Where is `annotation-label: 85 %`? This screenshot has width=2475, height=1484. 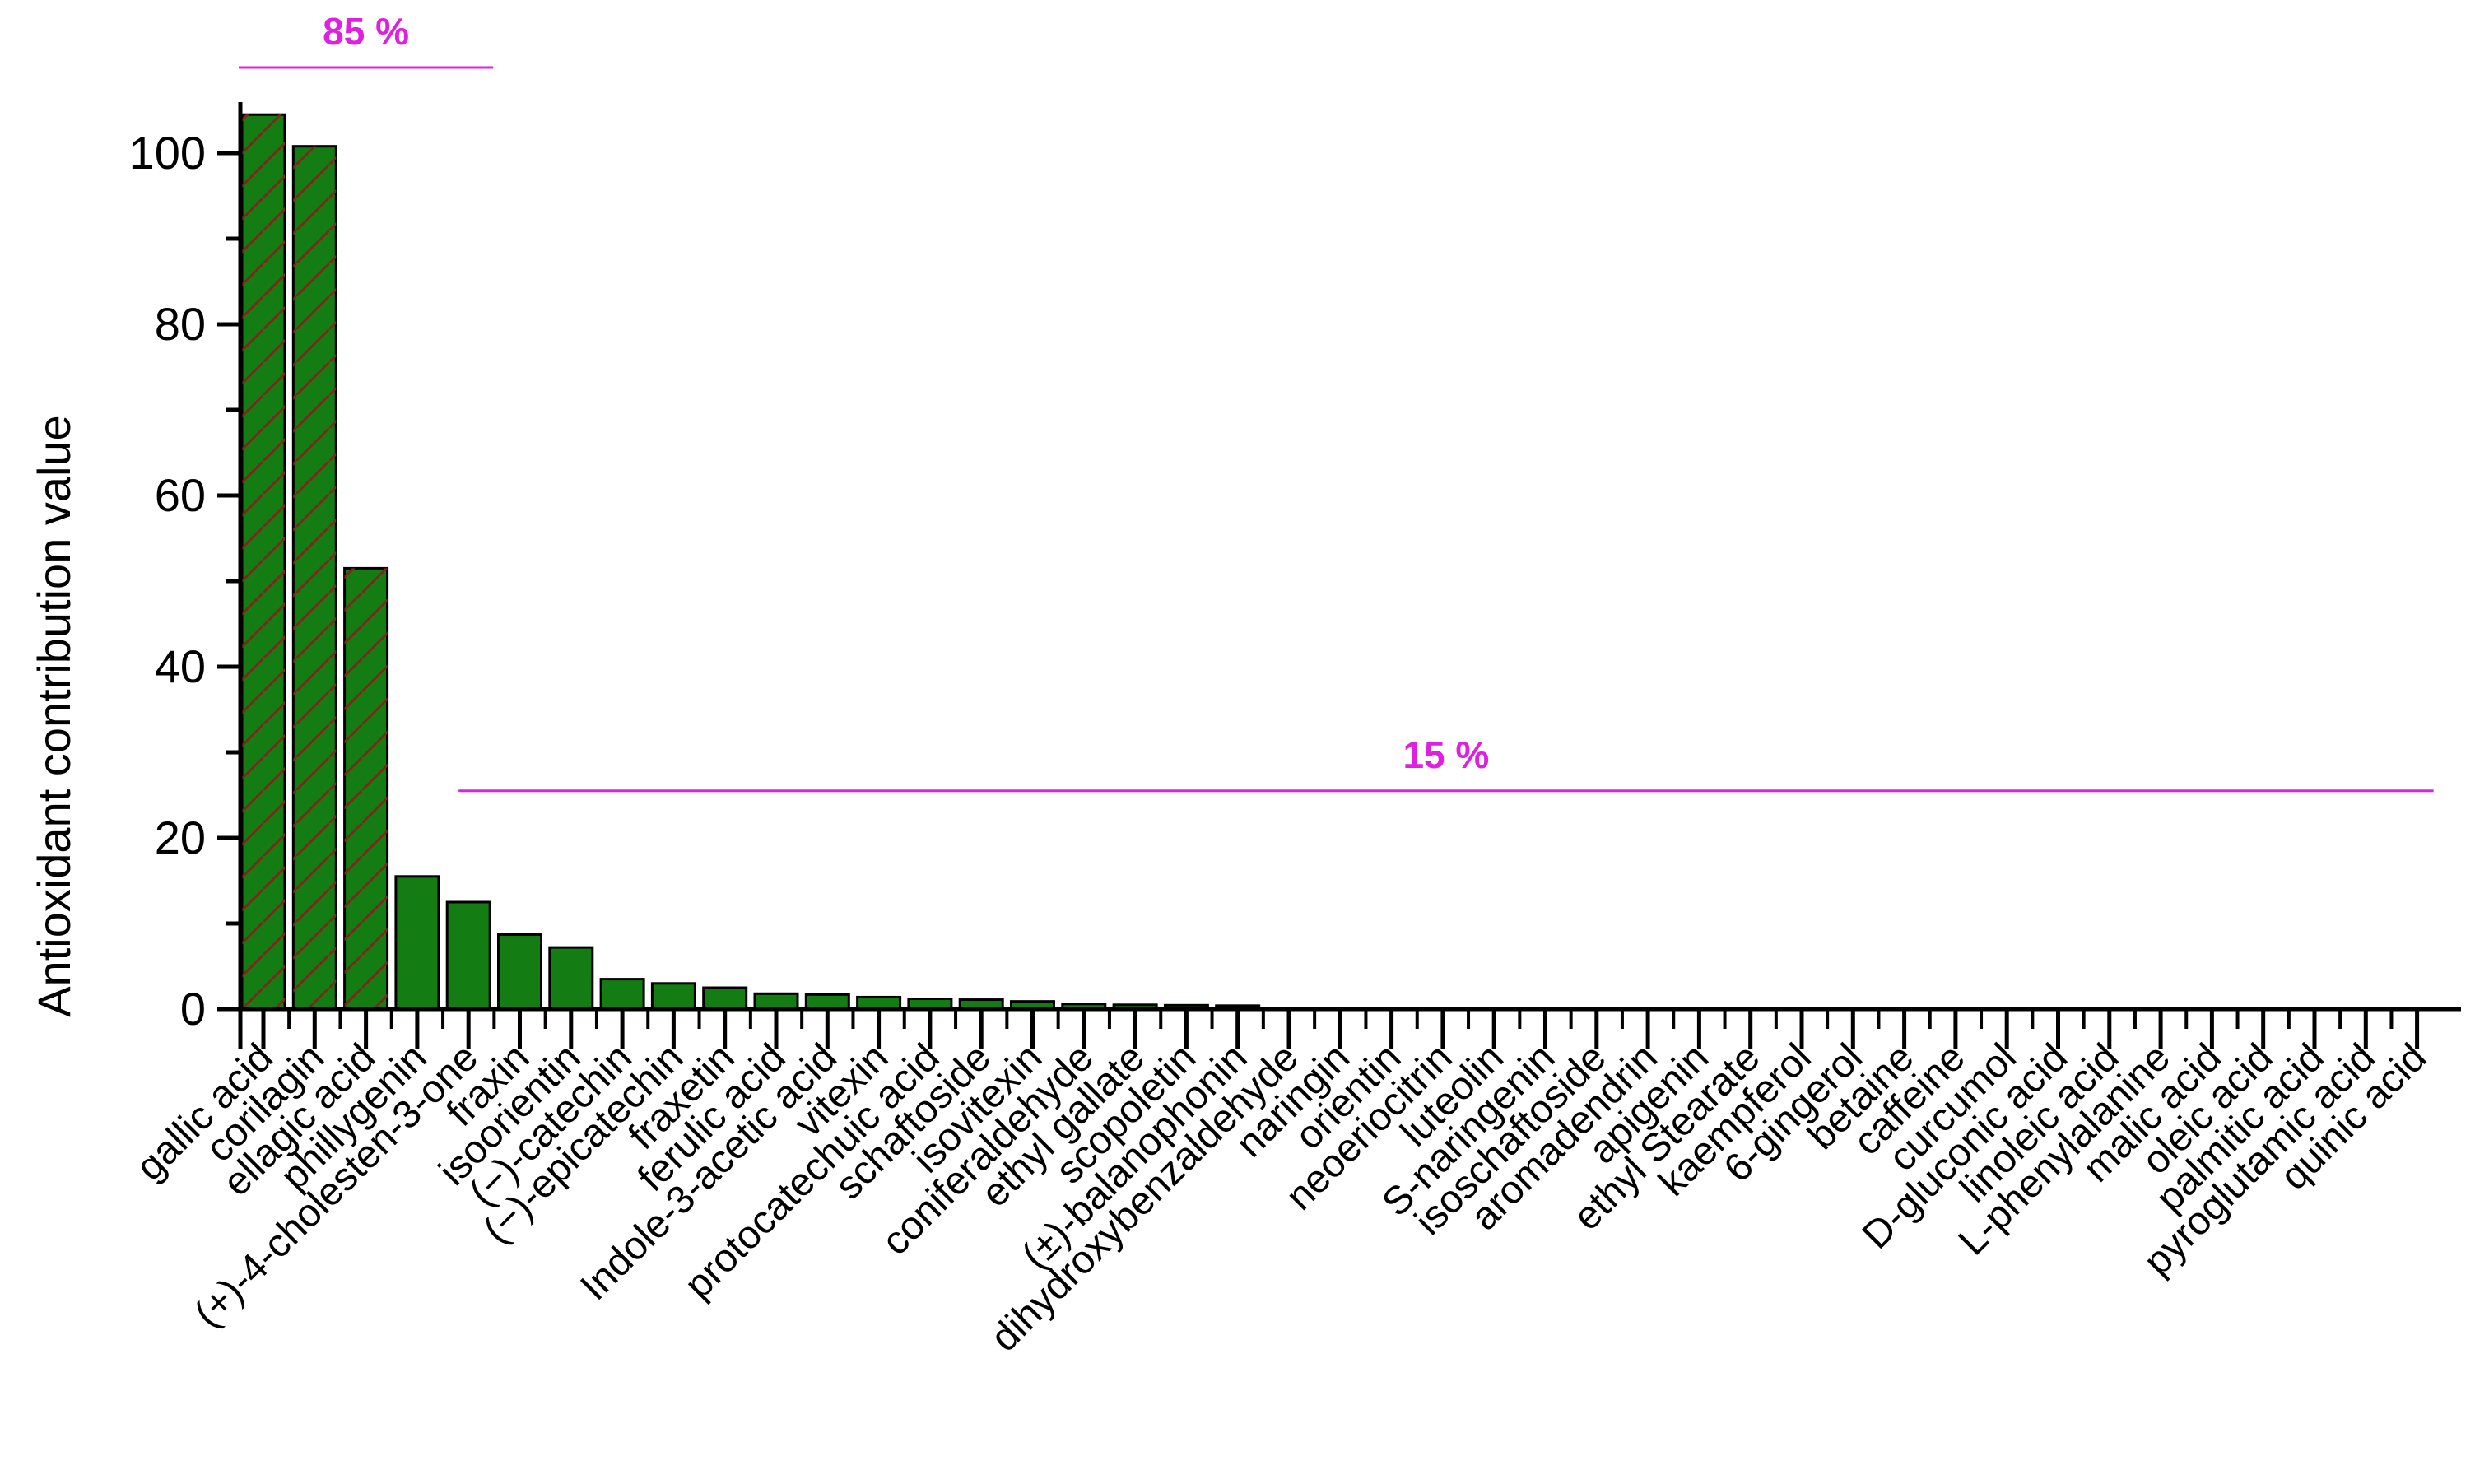 annotation-label: 85 % is located at coordinates (366, 32).